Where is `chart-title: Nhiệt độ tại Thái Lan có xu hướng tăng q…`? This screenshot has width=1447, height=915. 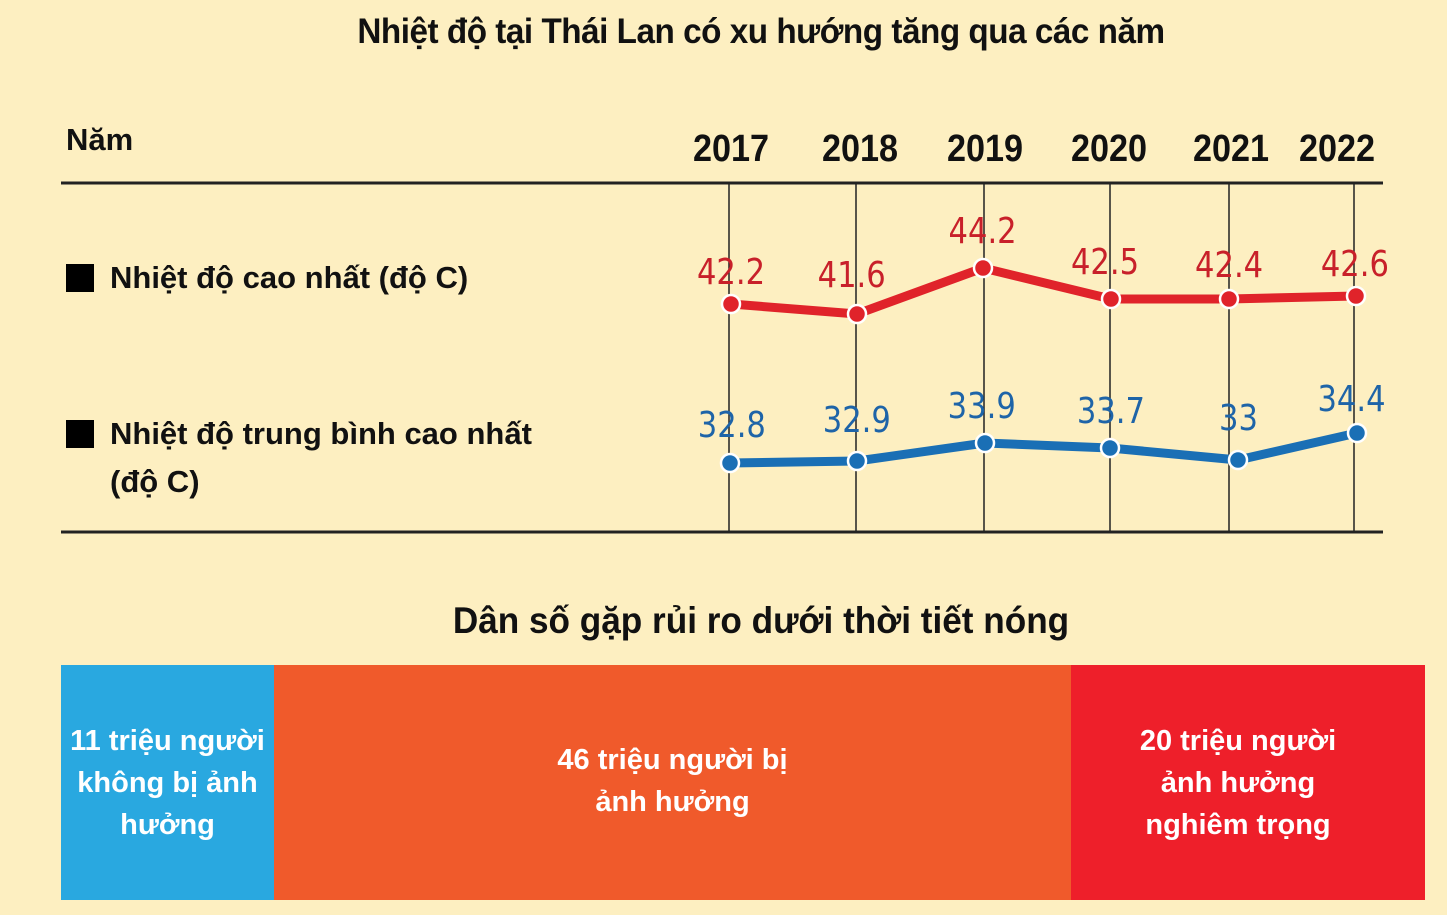 chart-title: Nhiệt độ tại Thái Lan có xu hướng tăng q… is located at coordinates (761, 31).